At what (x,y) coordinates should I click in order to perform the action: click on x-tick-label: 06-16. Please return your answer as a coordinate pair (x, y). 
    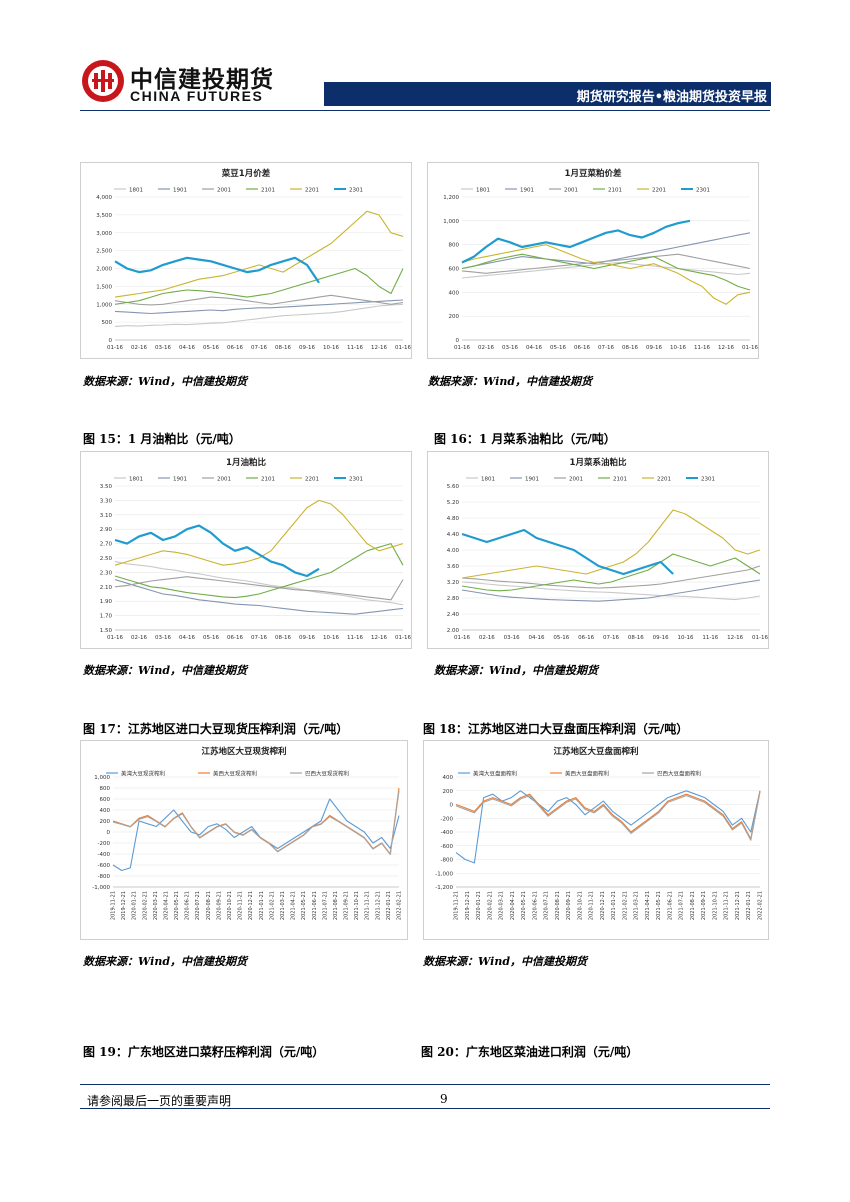
    Looking at the image, I should click on (586, 638).